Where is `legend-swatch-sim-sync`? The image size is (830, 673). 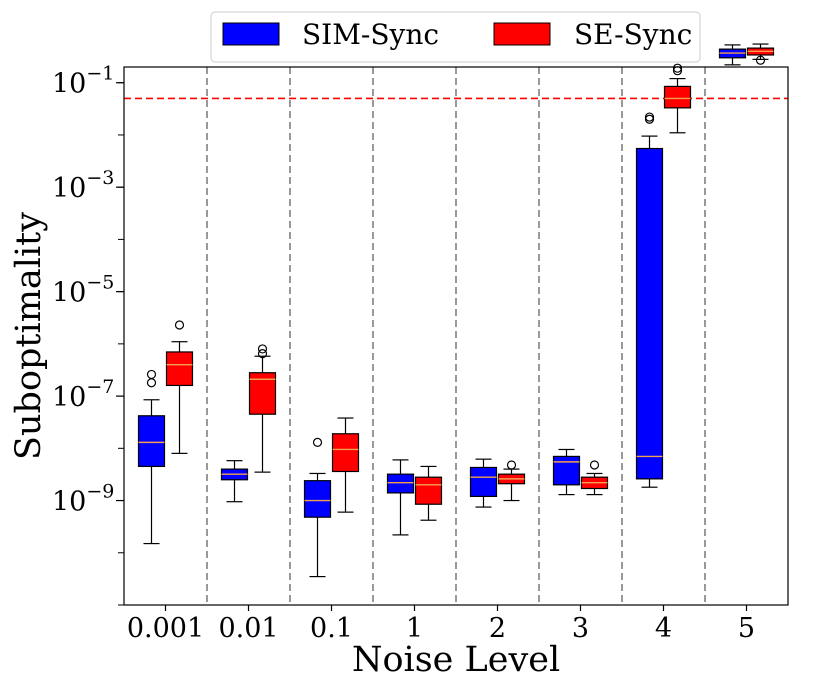
legend-swatch-sim-sync is located at coordinates (251, 34).